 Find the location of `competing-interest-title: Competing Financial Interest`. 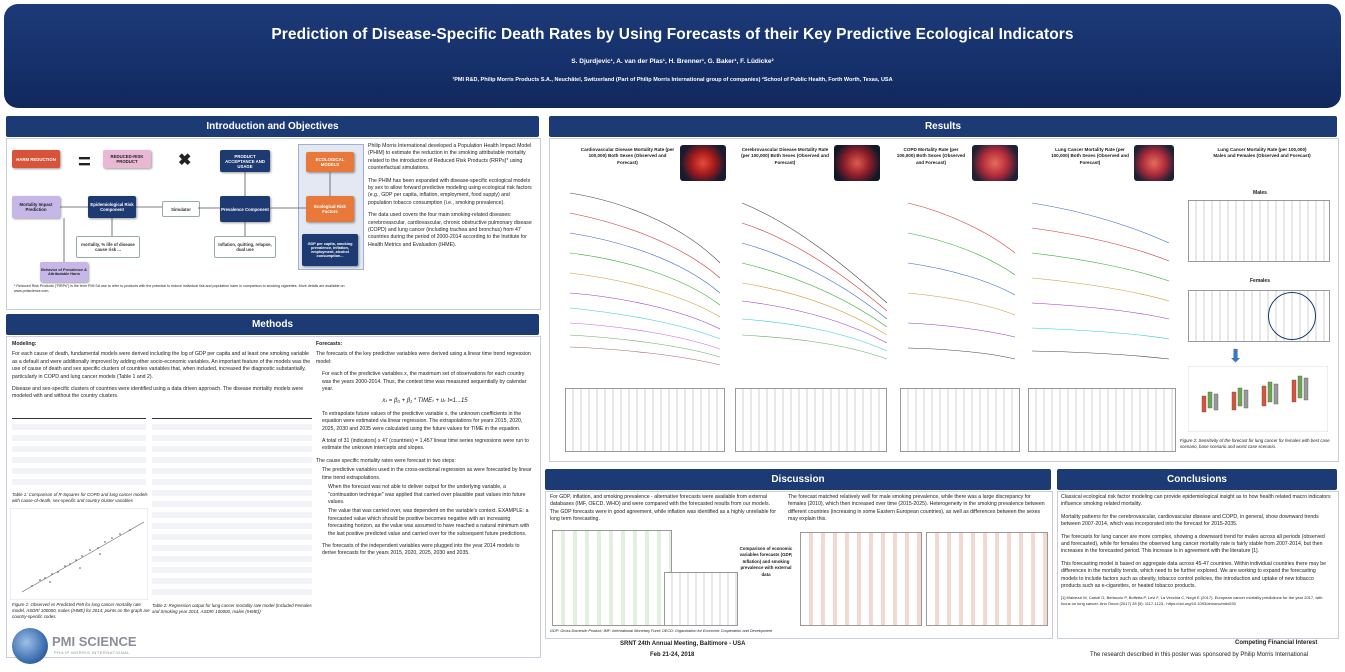

competing-interest-title: Competing Financial Interest is located at coordinates (1276, 643).